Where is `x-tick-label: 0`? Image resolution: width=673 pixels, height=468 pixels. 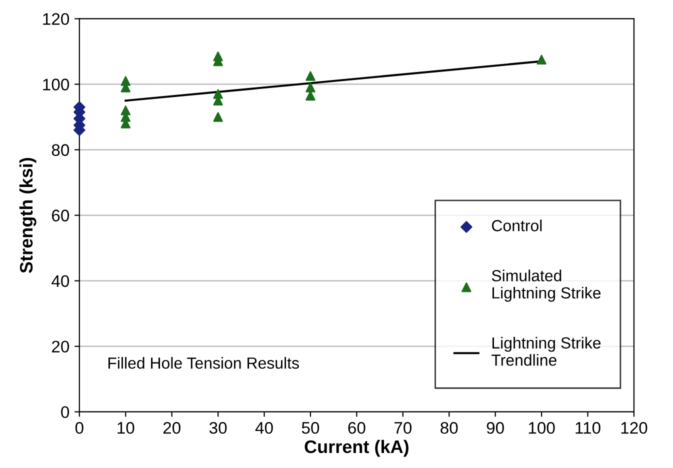 x-tick-label: 0 is located at coordinates (79, 428).